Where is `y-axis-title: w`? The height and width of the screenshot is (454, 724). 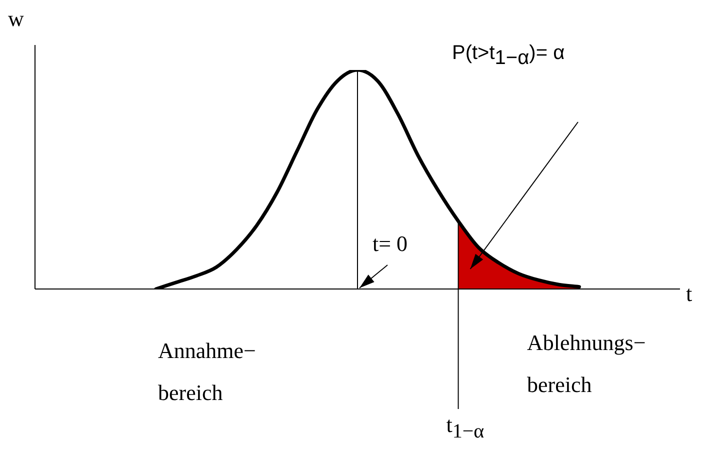 y-axis-title: w is located at coordinates (16, 19).